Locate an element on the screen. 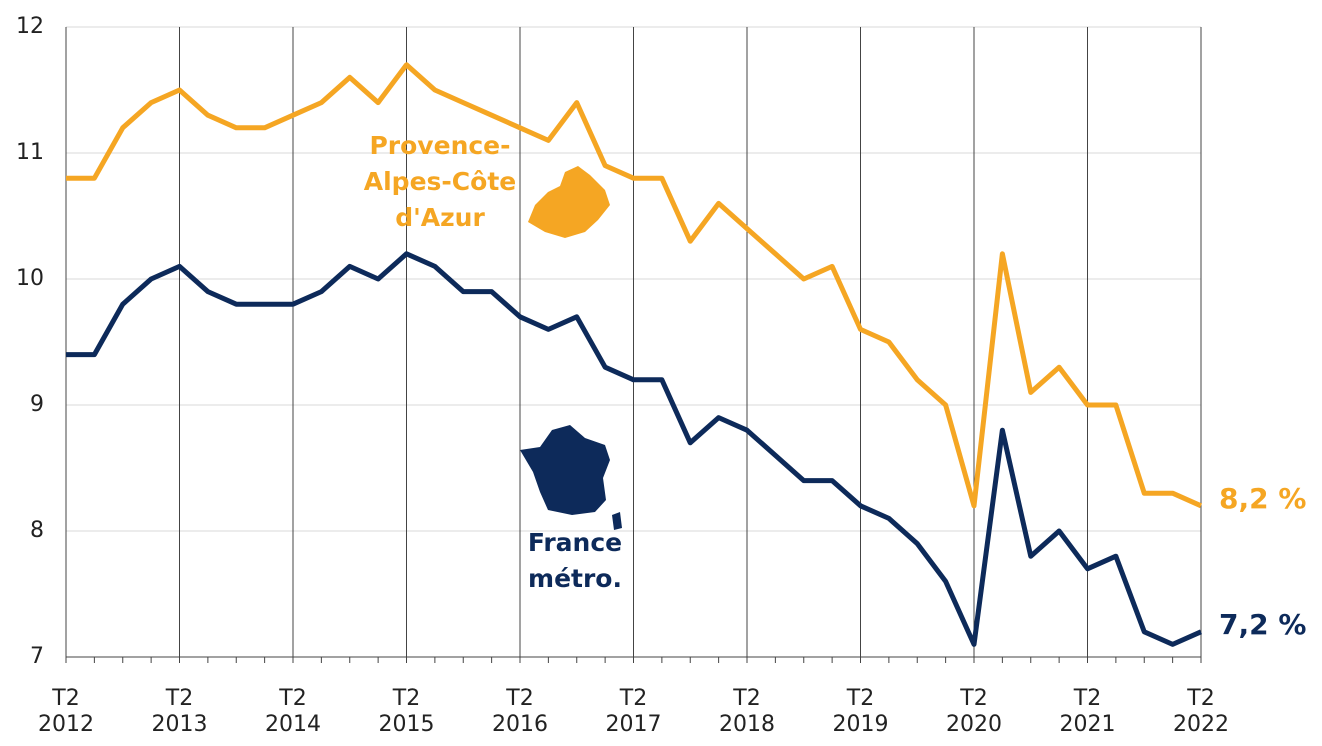 The width and height of the screenshot is (1322, 746). x-tick-label: T2 2019 is located at coordinates (860, 711).